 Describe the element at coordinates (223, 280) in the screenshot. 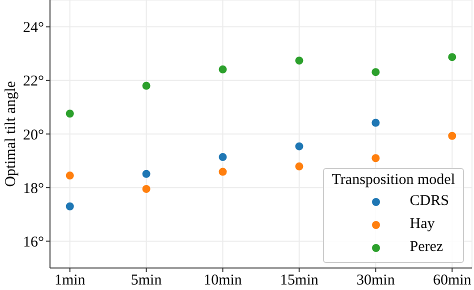

I see `x-tick-label: 10min` at that location.